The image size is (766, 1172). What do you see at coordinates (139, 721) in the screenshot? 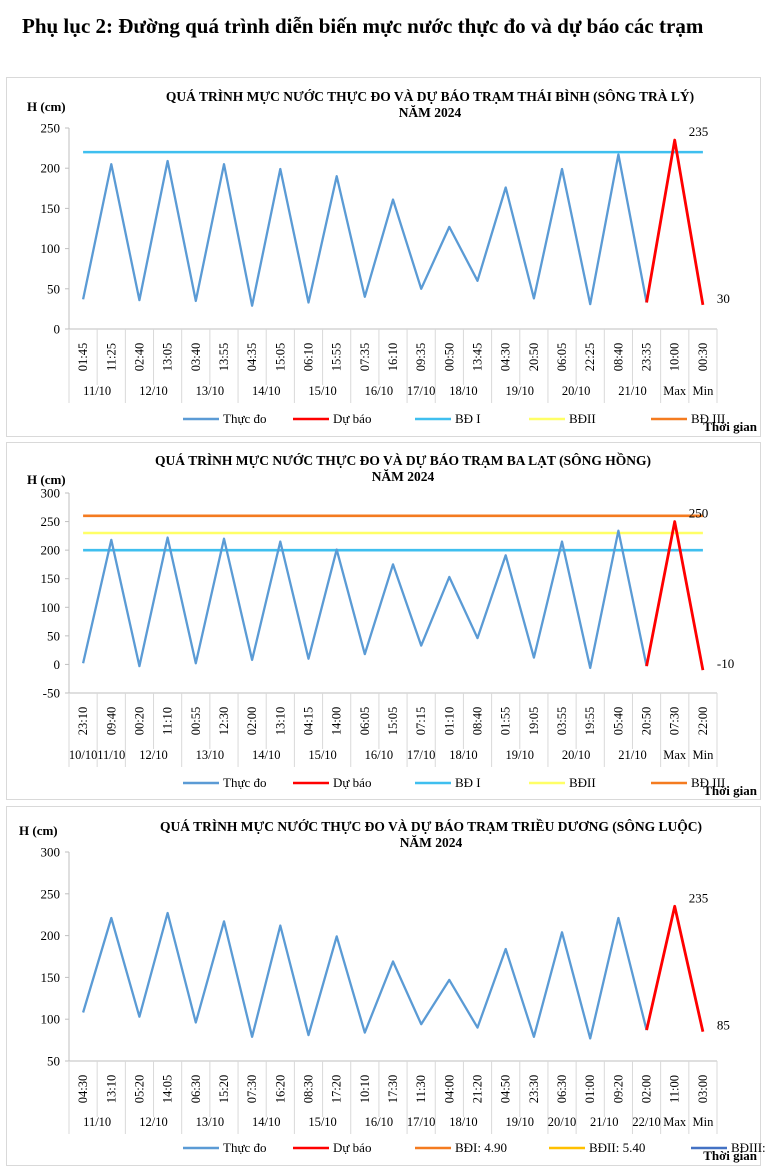
I see `x-tick-label: 00:20` at bounding box center [139, 721].